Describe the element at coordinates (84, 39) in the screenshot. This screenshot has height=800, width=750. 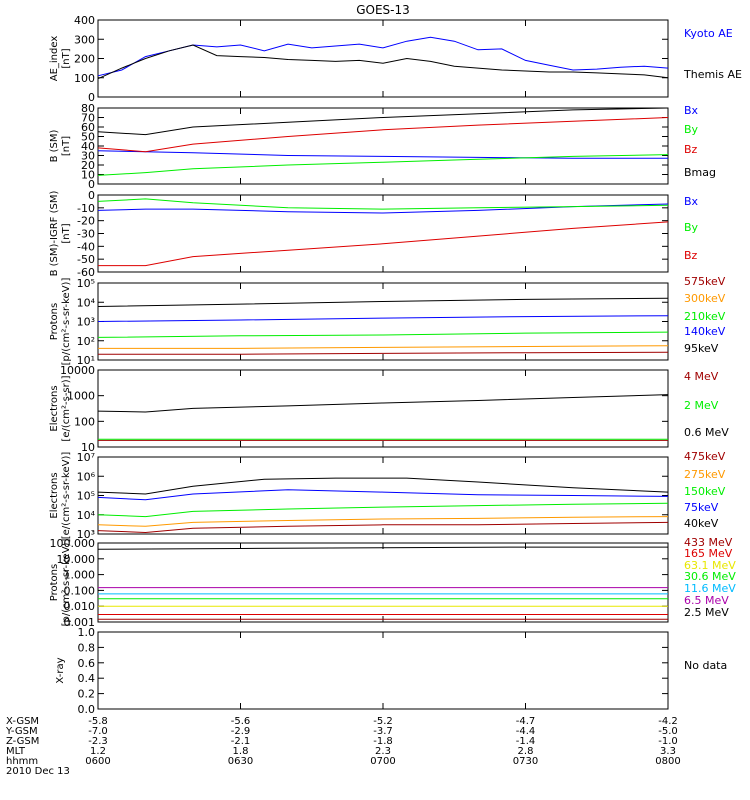
I see `y-tick-label: 300` at that location.